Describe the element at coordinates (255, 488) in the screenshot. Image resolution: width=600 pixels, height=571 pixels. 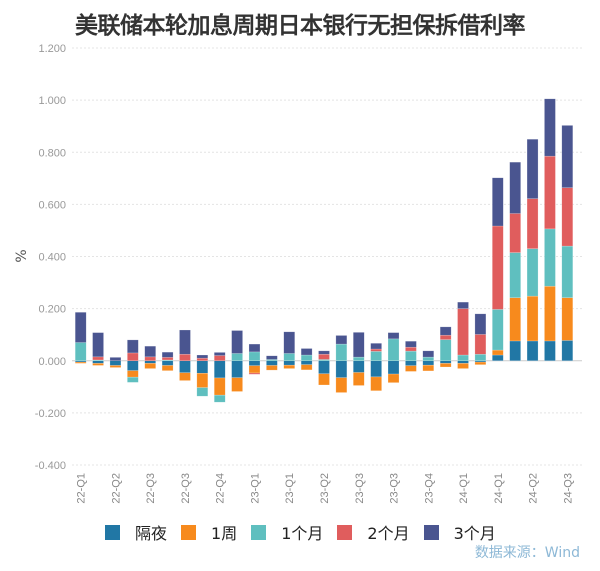
I see `x-tick-label: 23-Q1` at that location.